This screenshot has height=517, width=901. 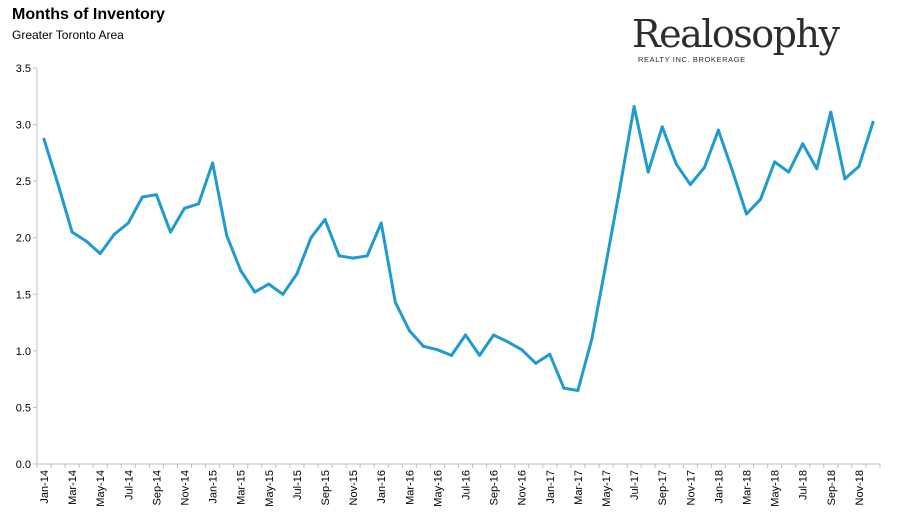 What do you see at coordinates (523, 487) in the screenshot?
I see `x-tick-label: Nov-16` at bounding box center [523, 487].